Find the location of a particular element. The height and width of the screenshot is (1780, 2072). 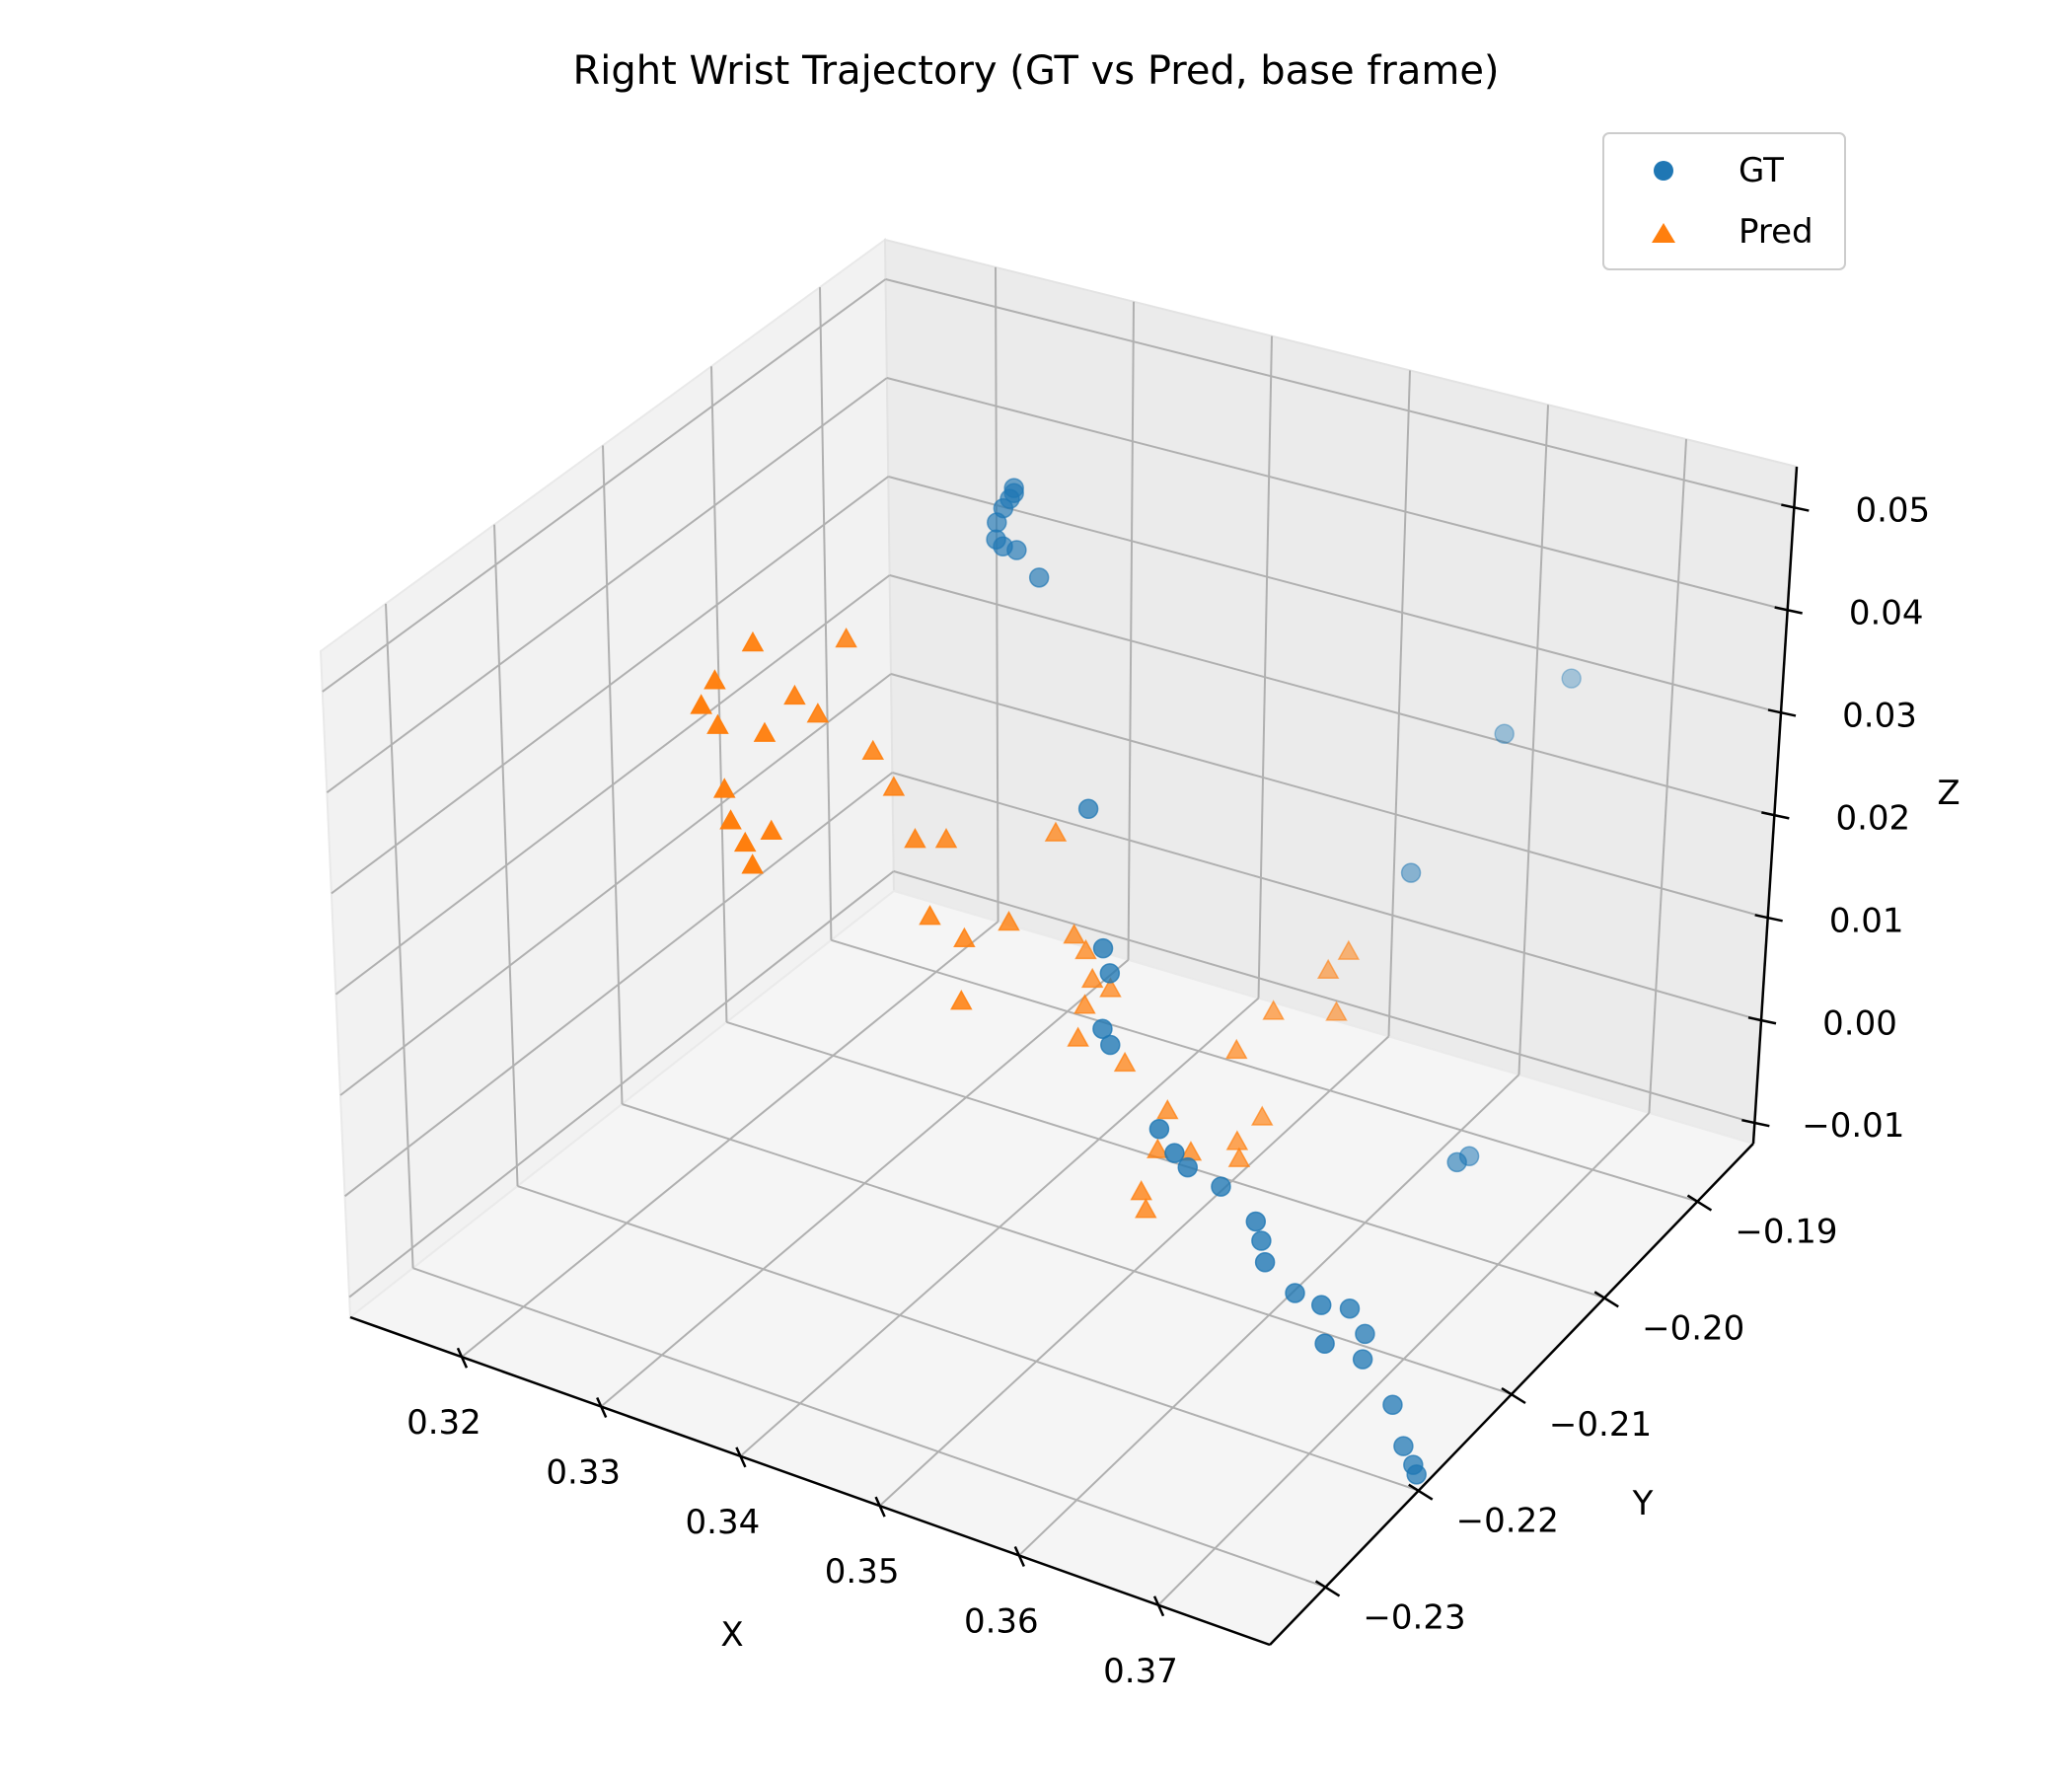

legend-pred-label: Pred is located at coordinates (1776, 232).